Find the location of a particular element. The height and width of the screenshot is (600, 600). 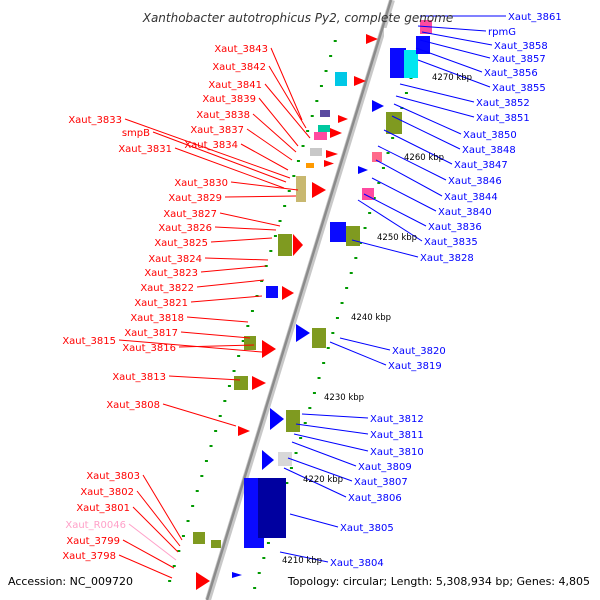

gene-label-left: Xaut_3834 is located at coordinates (211, 145).